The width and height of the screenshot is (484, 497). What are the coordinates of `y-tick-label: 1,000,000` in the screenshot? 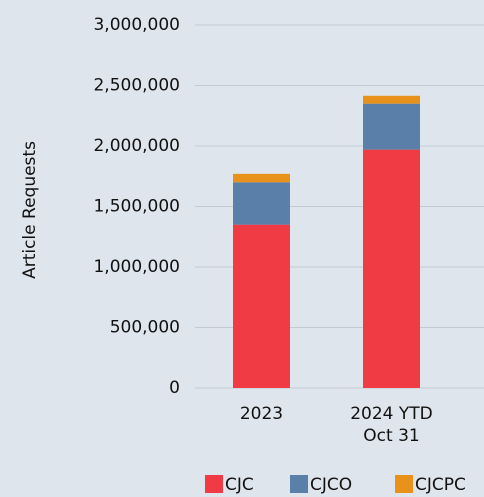 It's located at (136, 267).